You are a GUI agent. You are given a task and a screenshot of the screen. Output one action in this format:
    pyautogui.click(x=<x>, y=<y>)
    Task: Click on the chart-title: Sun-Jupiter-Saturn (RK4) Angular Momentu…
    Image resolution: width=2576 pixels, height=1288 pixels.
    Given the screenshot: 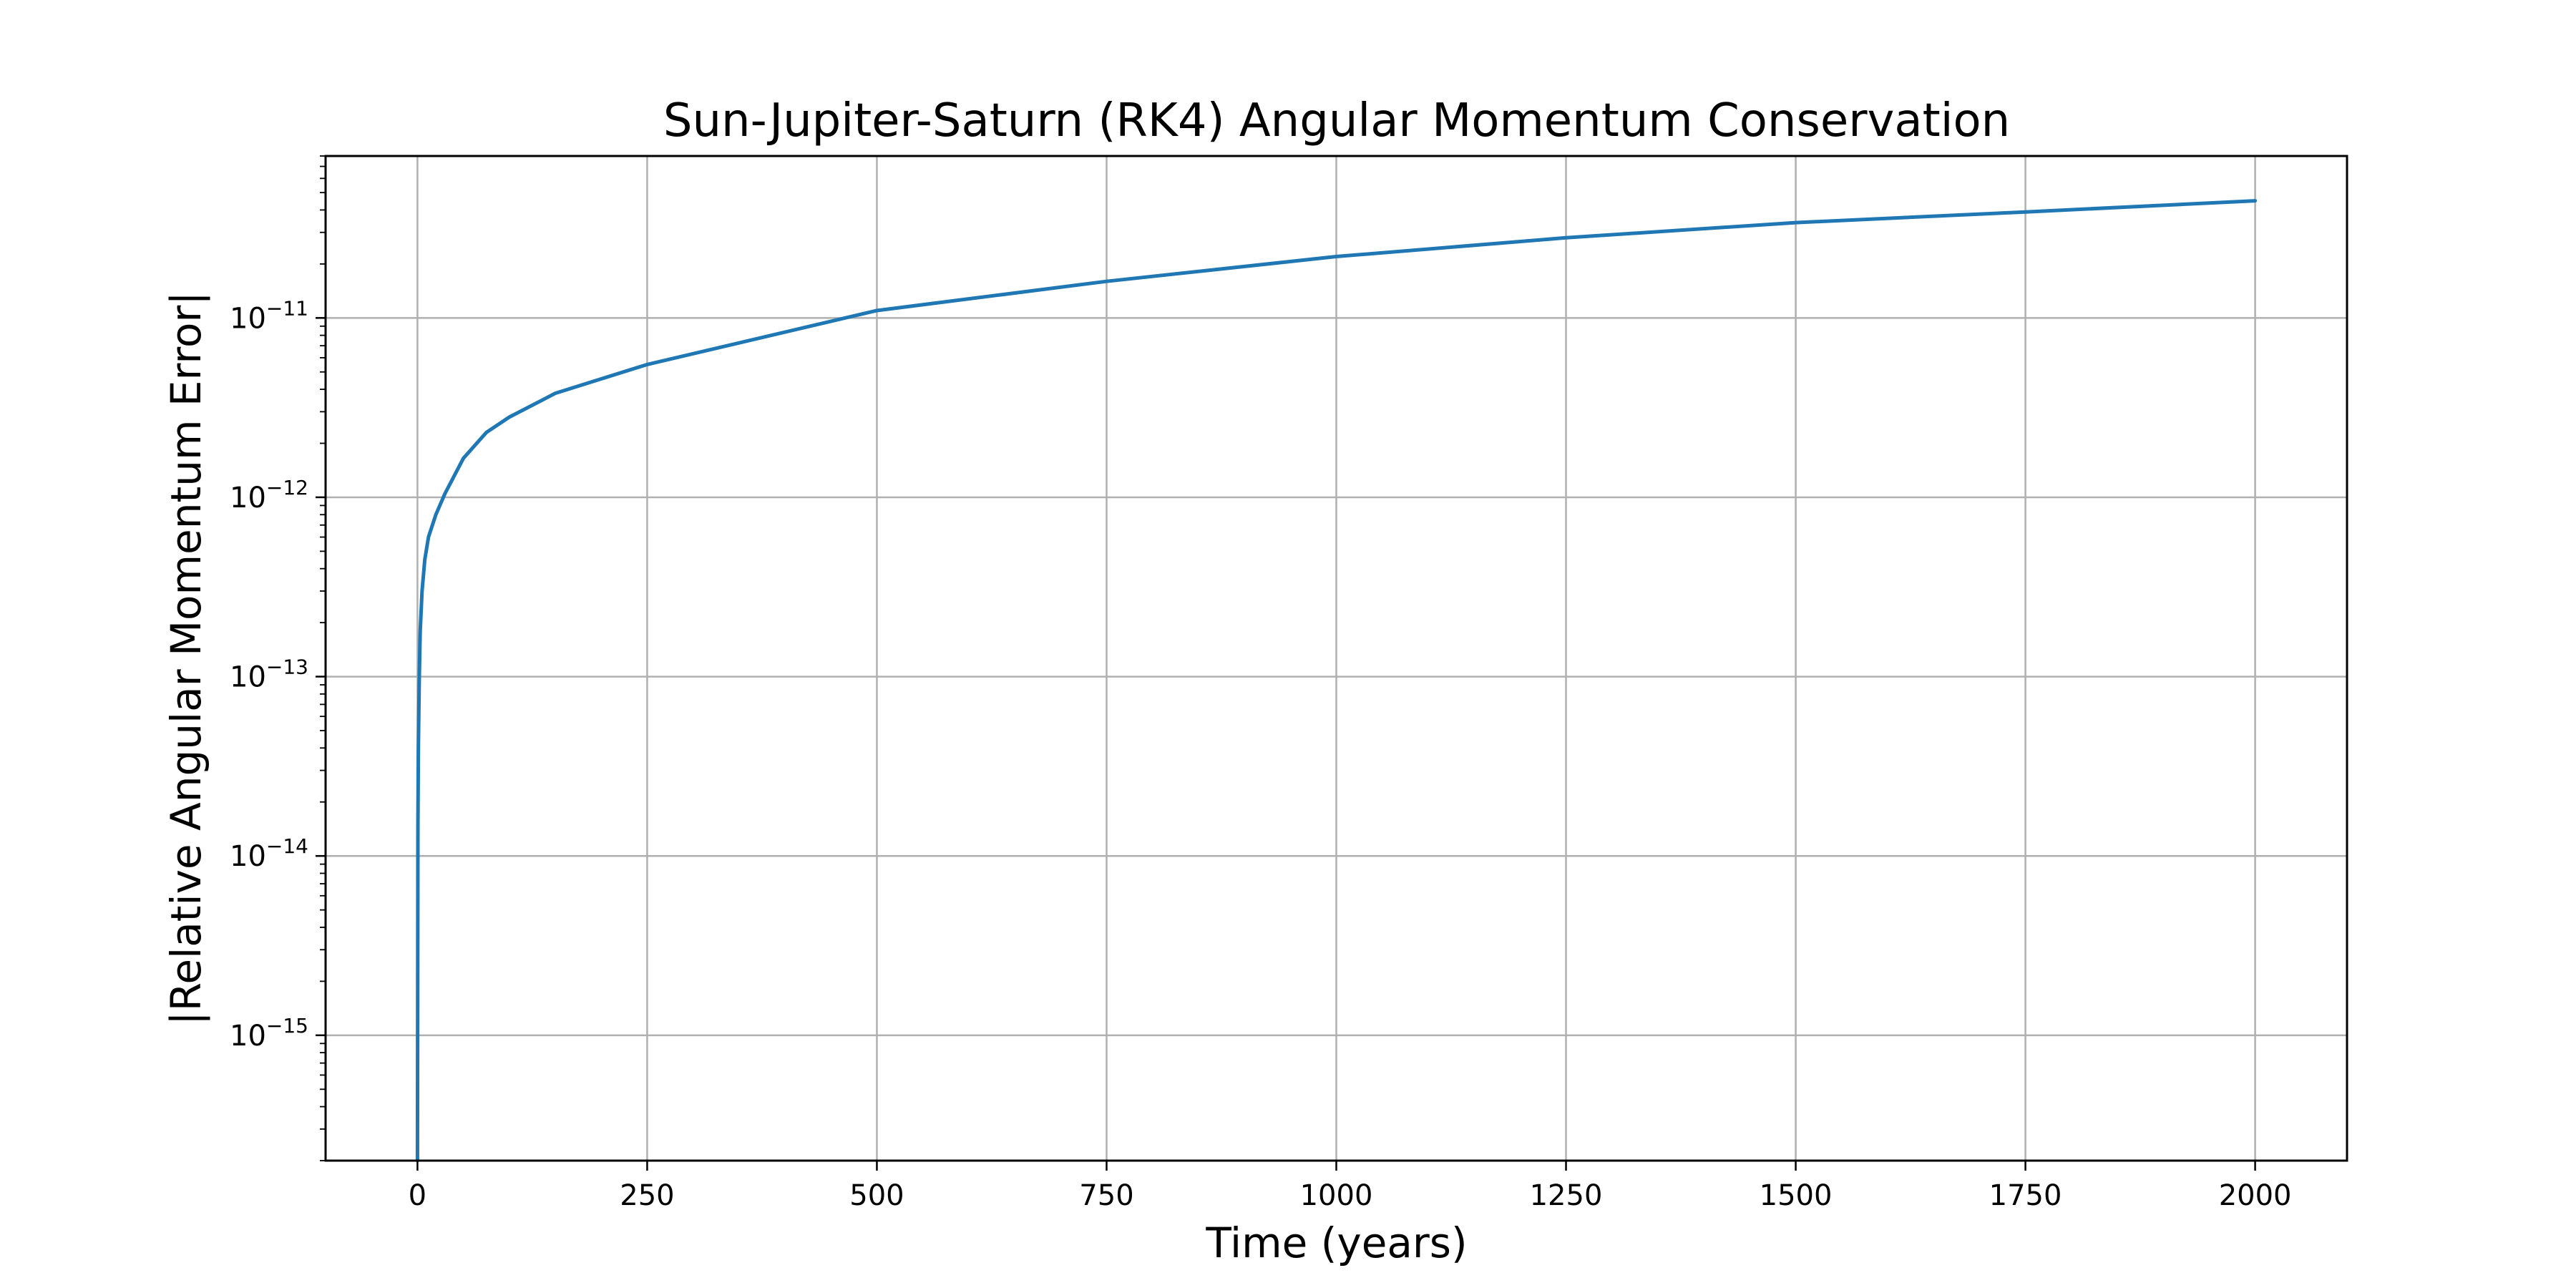 What is the action you would take?
    pyautogui.click(x=1336, y=120)
    